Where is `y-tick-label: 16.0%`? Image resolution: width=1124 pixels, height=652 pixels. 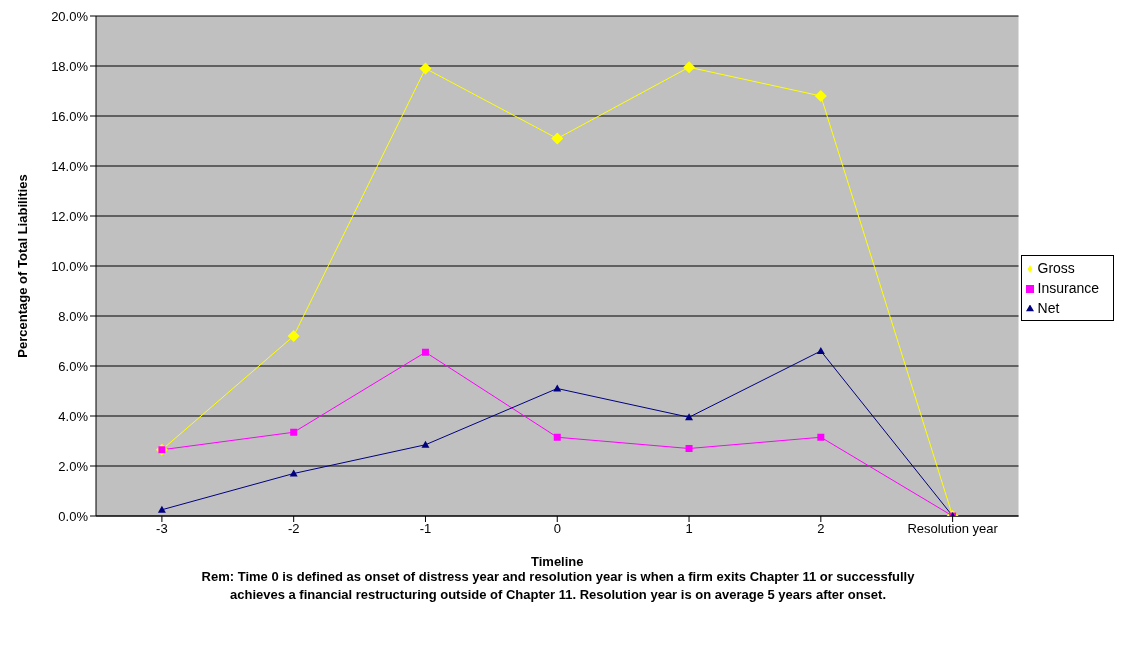 y-tick-label: 16.0% is located at coordinates (70, 116).